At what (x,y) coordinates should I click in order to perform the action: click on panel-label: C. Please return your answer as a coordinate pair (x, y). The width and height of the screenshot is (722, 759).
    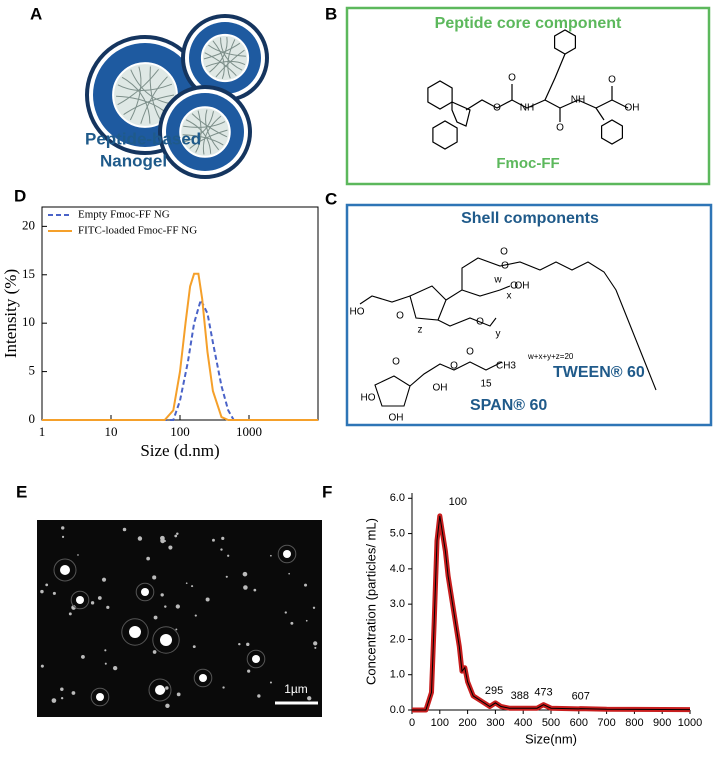
    Looking at the image, I should click on (331, 198).